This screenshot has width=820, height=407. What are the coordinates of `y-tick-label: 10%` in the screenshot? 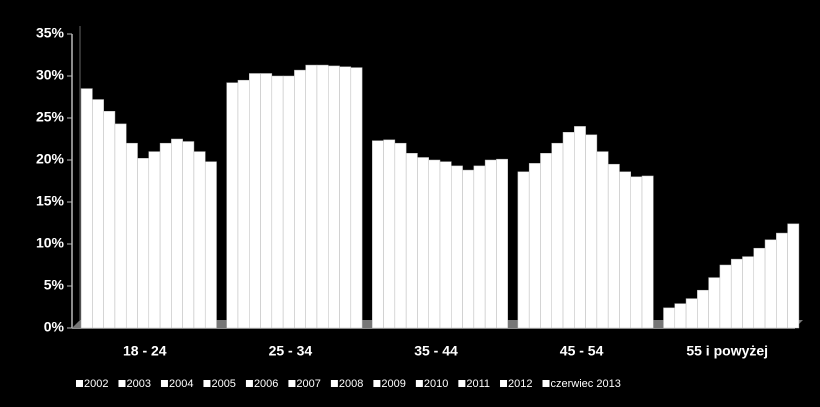 It's located at (50, 243).